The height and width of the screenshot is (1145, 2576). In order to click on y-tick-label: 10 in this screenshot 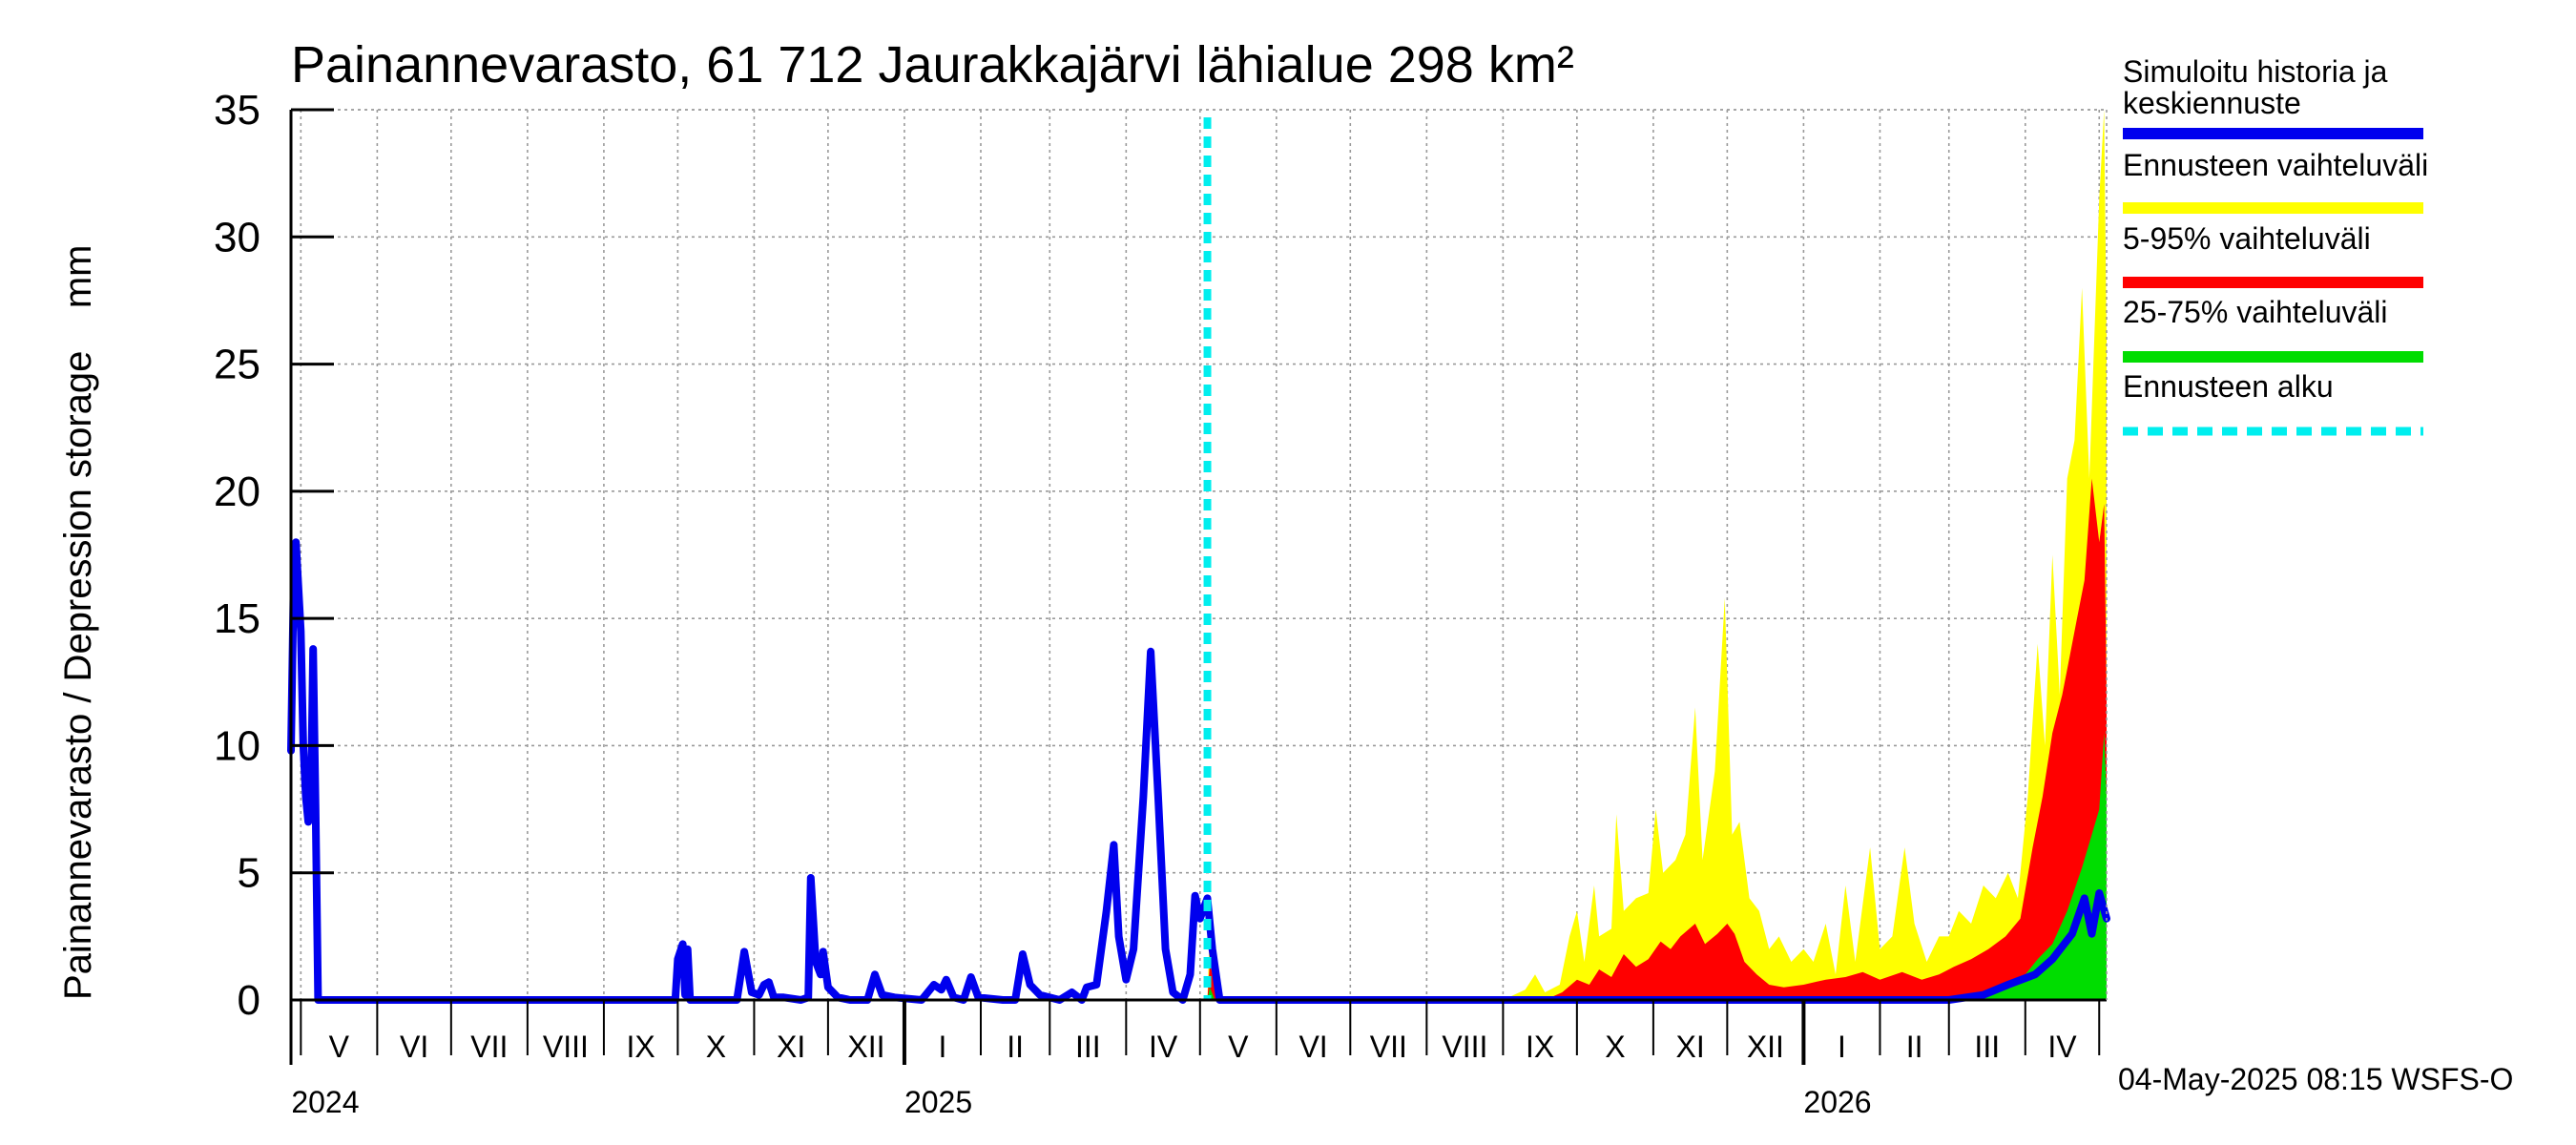, I will do `click(237, 745)`.